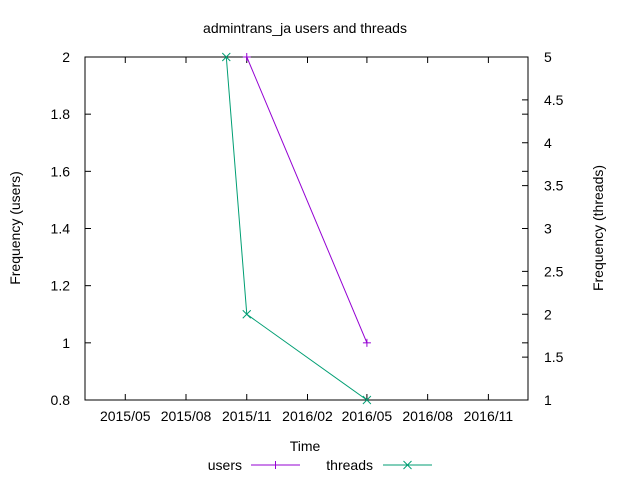 Image resolution: width=640 pixels, height=480 pixels. What do you see at coordinates (543, 228) in the screenshot?
I see `right-y-axis: 1 1.5 2 2.5 3 3.5 4 4.5 5` at bounding box center [543, 228].